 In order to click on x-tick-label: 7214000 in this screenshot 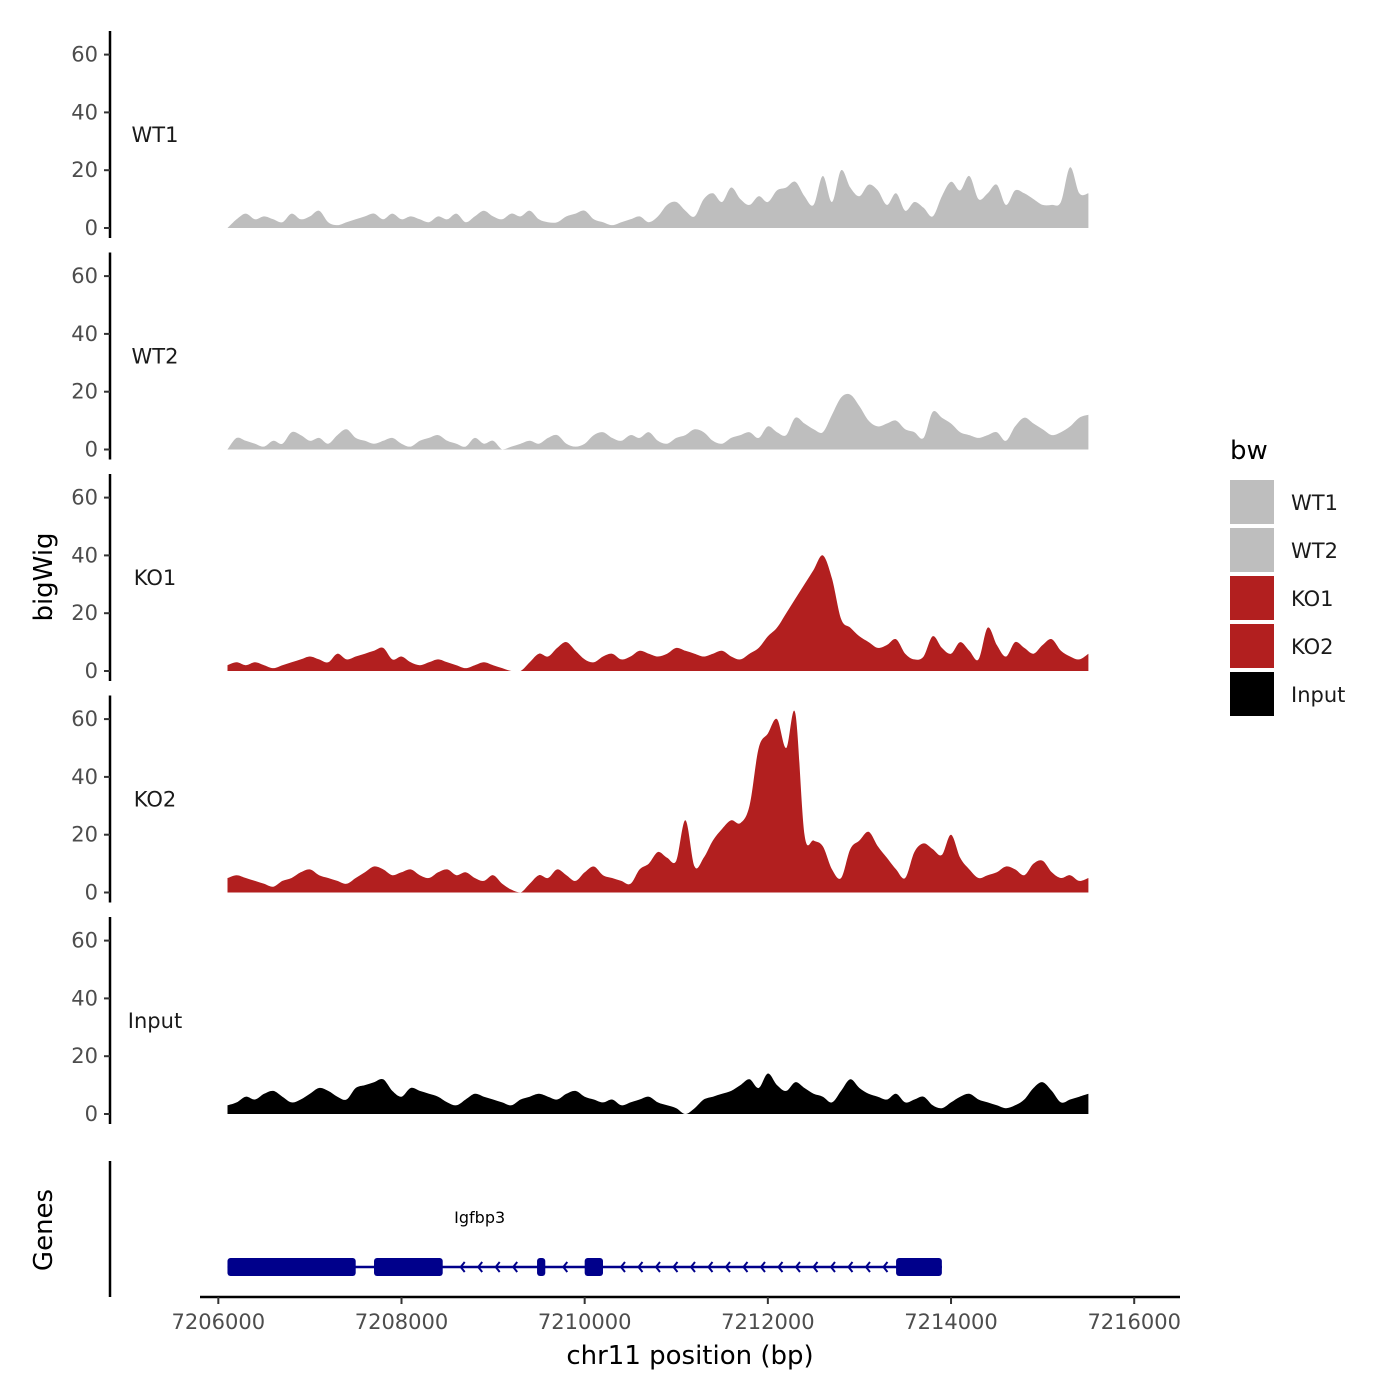, I will do `click(951, 1322)`.